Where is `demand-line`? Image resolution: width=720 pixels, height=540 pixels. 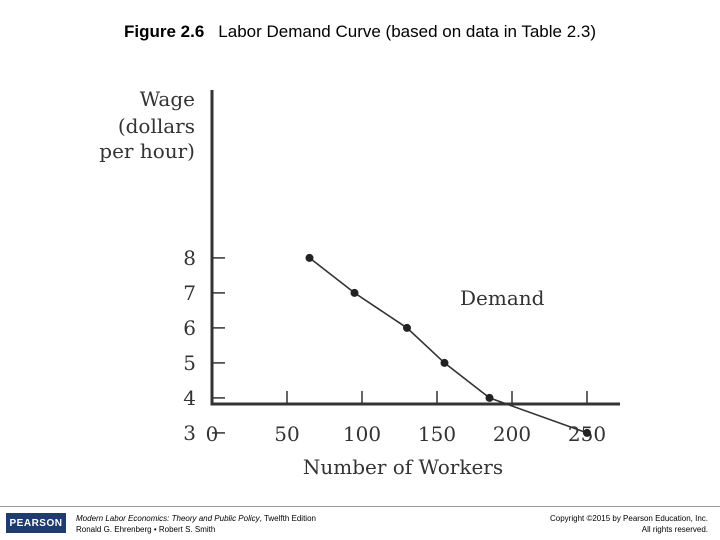 demand-line is located at coordinates (448, 345).